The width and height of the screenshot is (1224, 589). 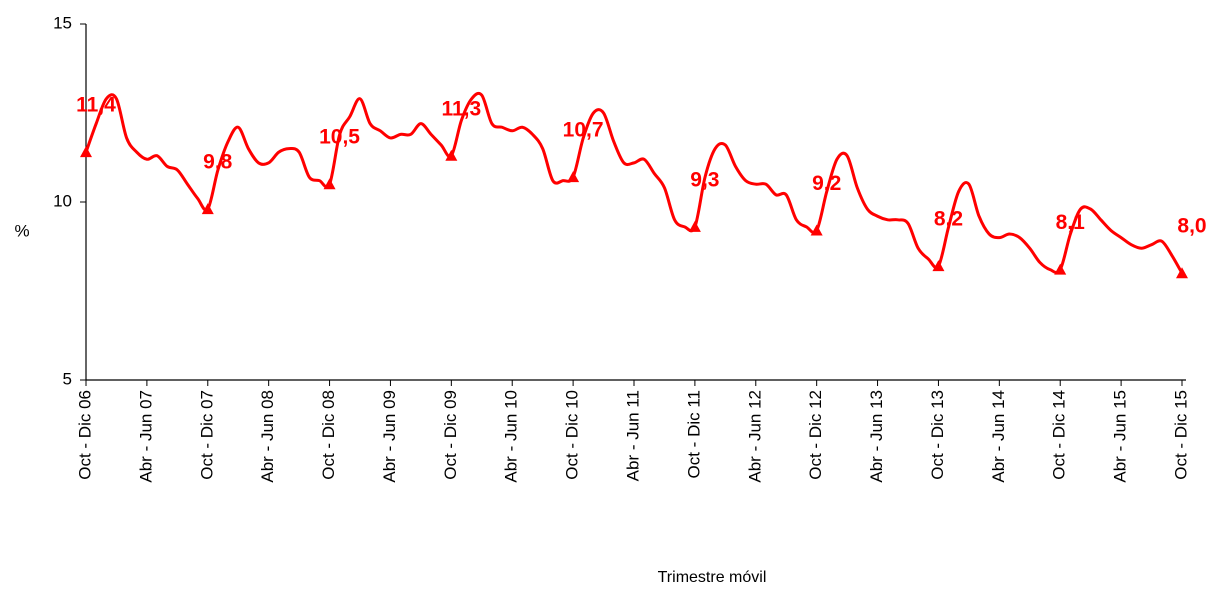 What do you see at coordinates (328, 435) in the screenshot?
I see `x-tick-label: Oct - Dic 08` at bounding box center [328, 435].